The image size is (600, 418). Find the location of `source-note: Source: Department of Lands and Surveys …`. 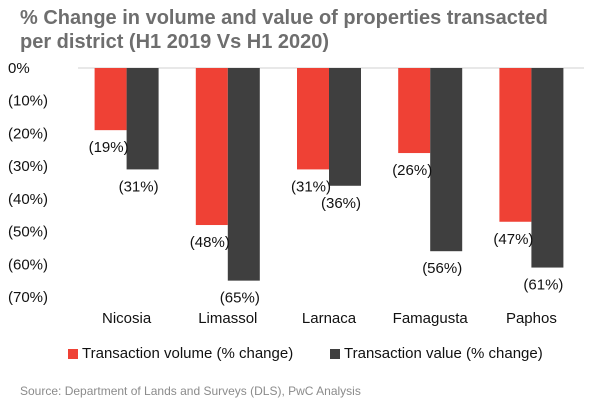

source-note: Source: Department of Lands and Surveys … is located at coordinates (190, 391).